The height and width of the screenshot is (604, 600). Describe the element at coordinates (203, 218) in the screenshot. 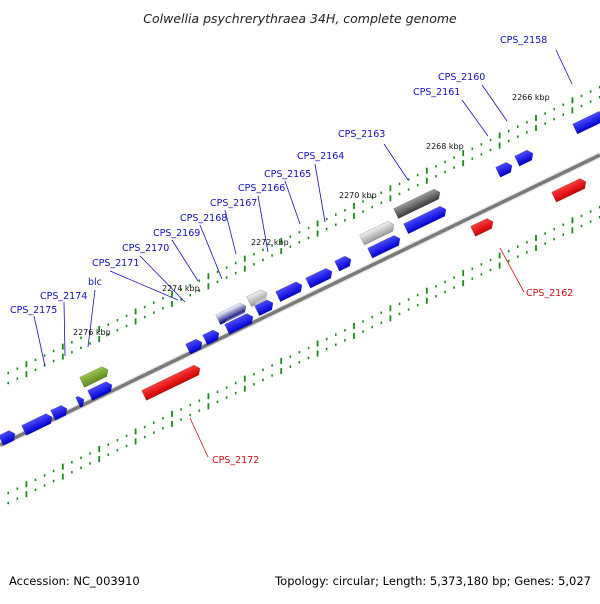

I see `gene-label-cps2168: CPS_2168` at that location.